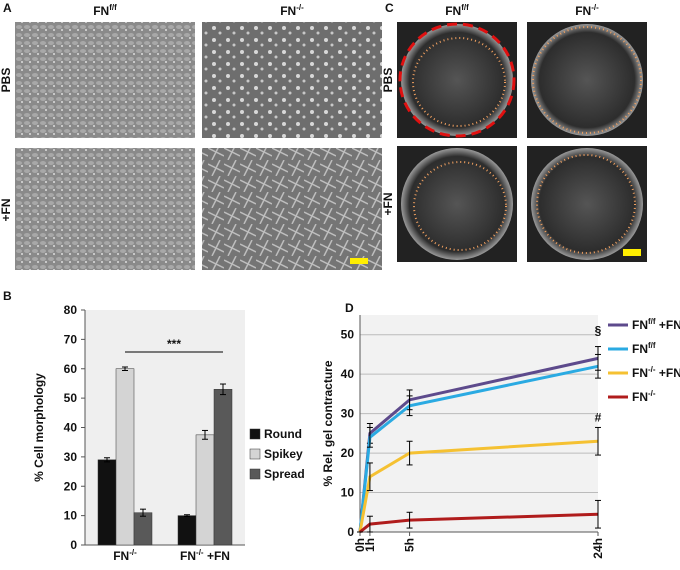  I want to click on panel-label: B, so click(7, 296).